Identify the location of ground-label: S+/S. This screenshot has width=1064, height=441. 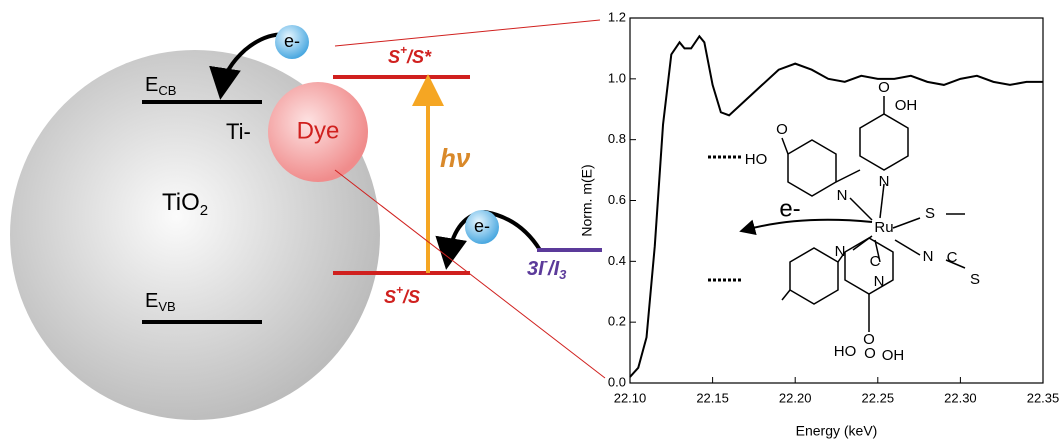
(402, 295).